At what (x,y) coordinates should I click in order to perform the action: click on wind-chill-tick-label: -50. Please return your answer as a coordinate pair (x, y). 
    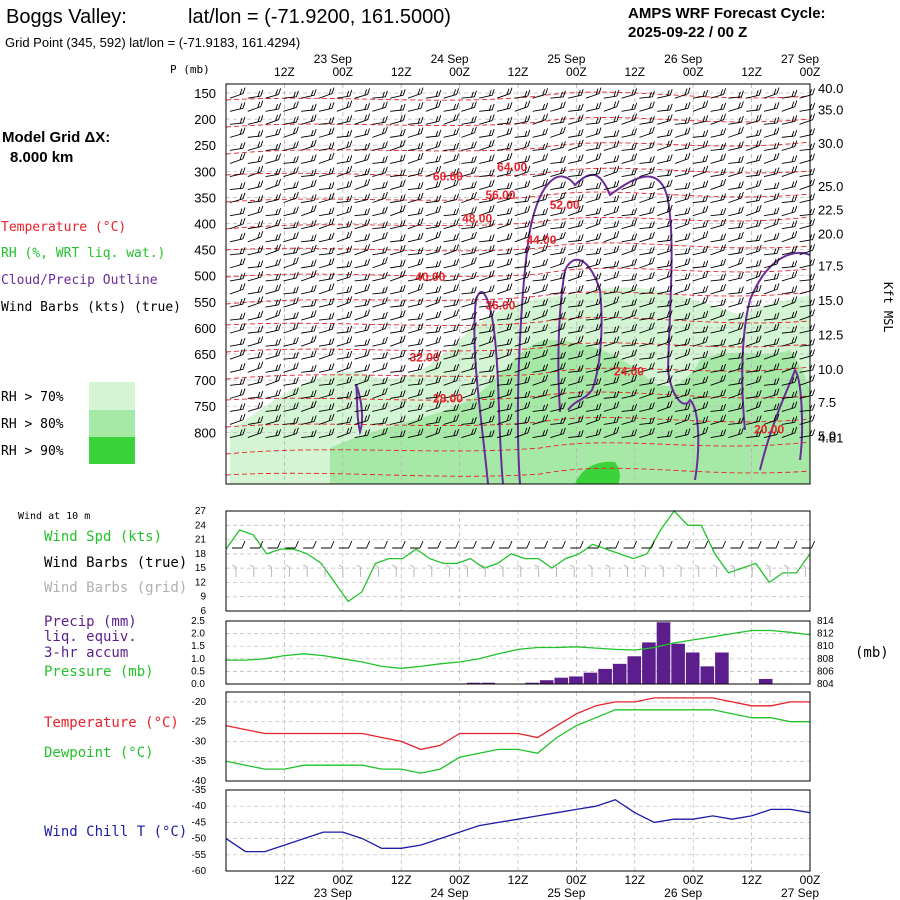
    Looking at the image, I should click on (199, 839).